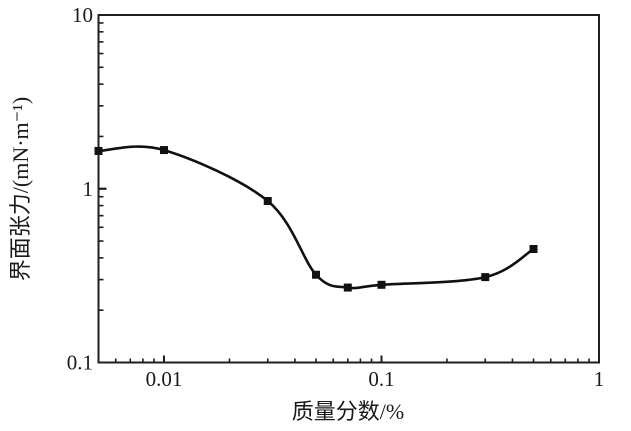 This screenshot has height=431, width=631. Describe the element at coordinates (381, 379) in the screenshot. I see `x-tick-label: 0.1` at that location.